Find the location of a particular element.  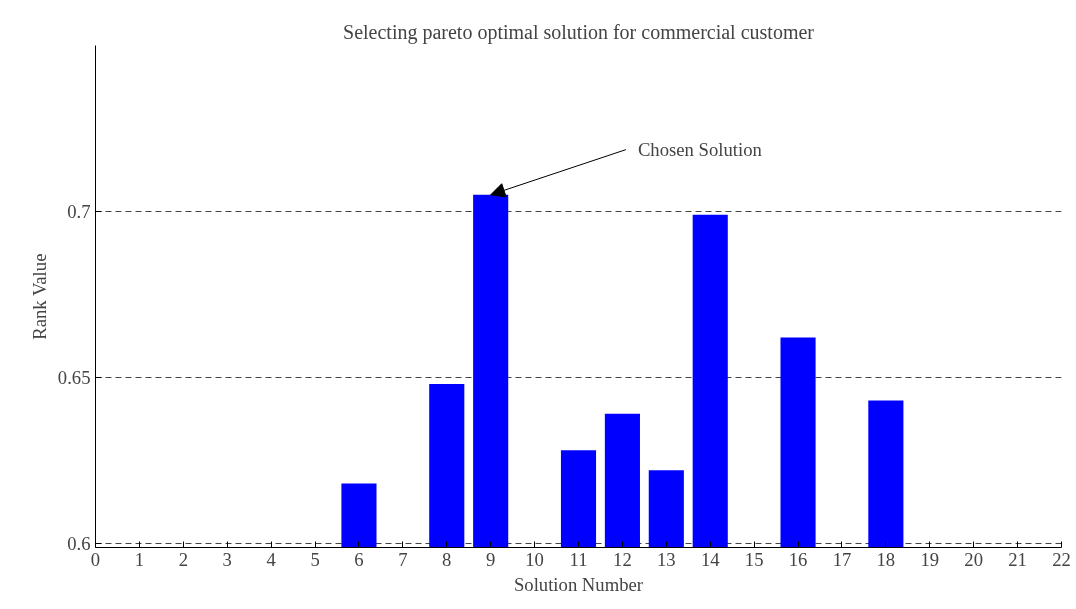

y-axis-title: Rank Value is located at coordinates (39, 296).